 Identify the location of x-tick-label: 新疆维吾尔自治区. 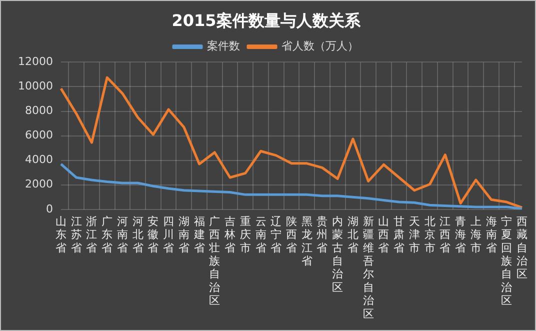
(368, 267).